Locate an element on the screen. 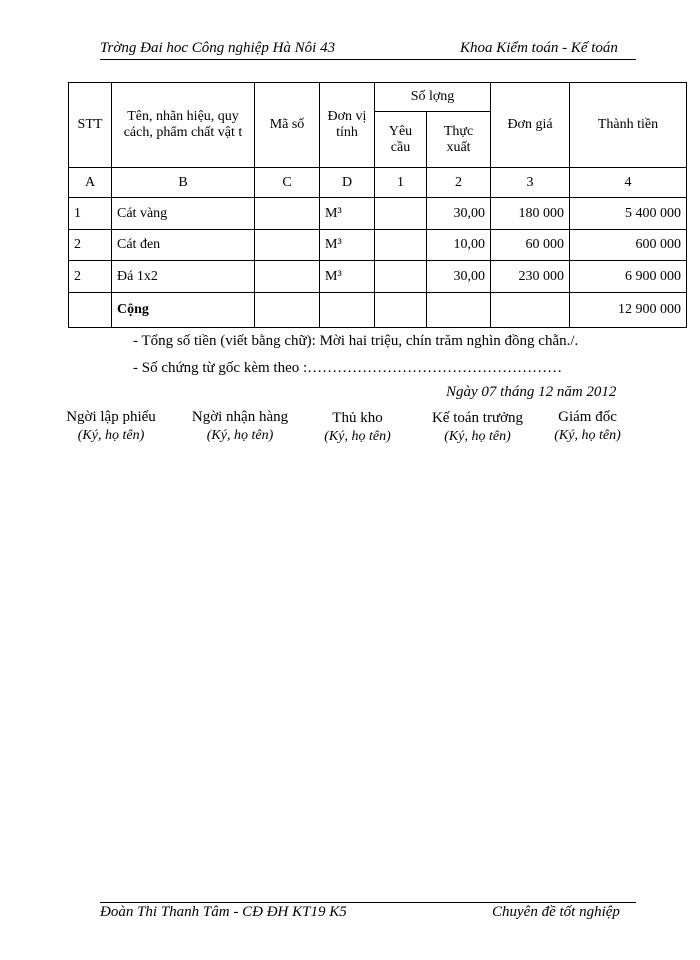 The height and width of the screenshot is (960, 700). th-stt: STT is located at coordinates (90, 125).